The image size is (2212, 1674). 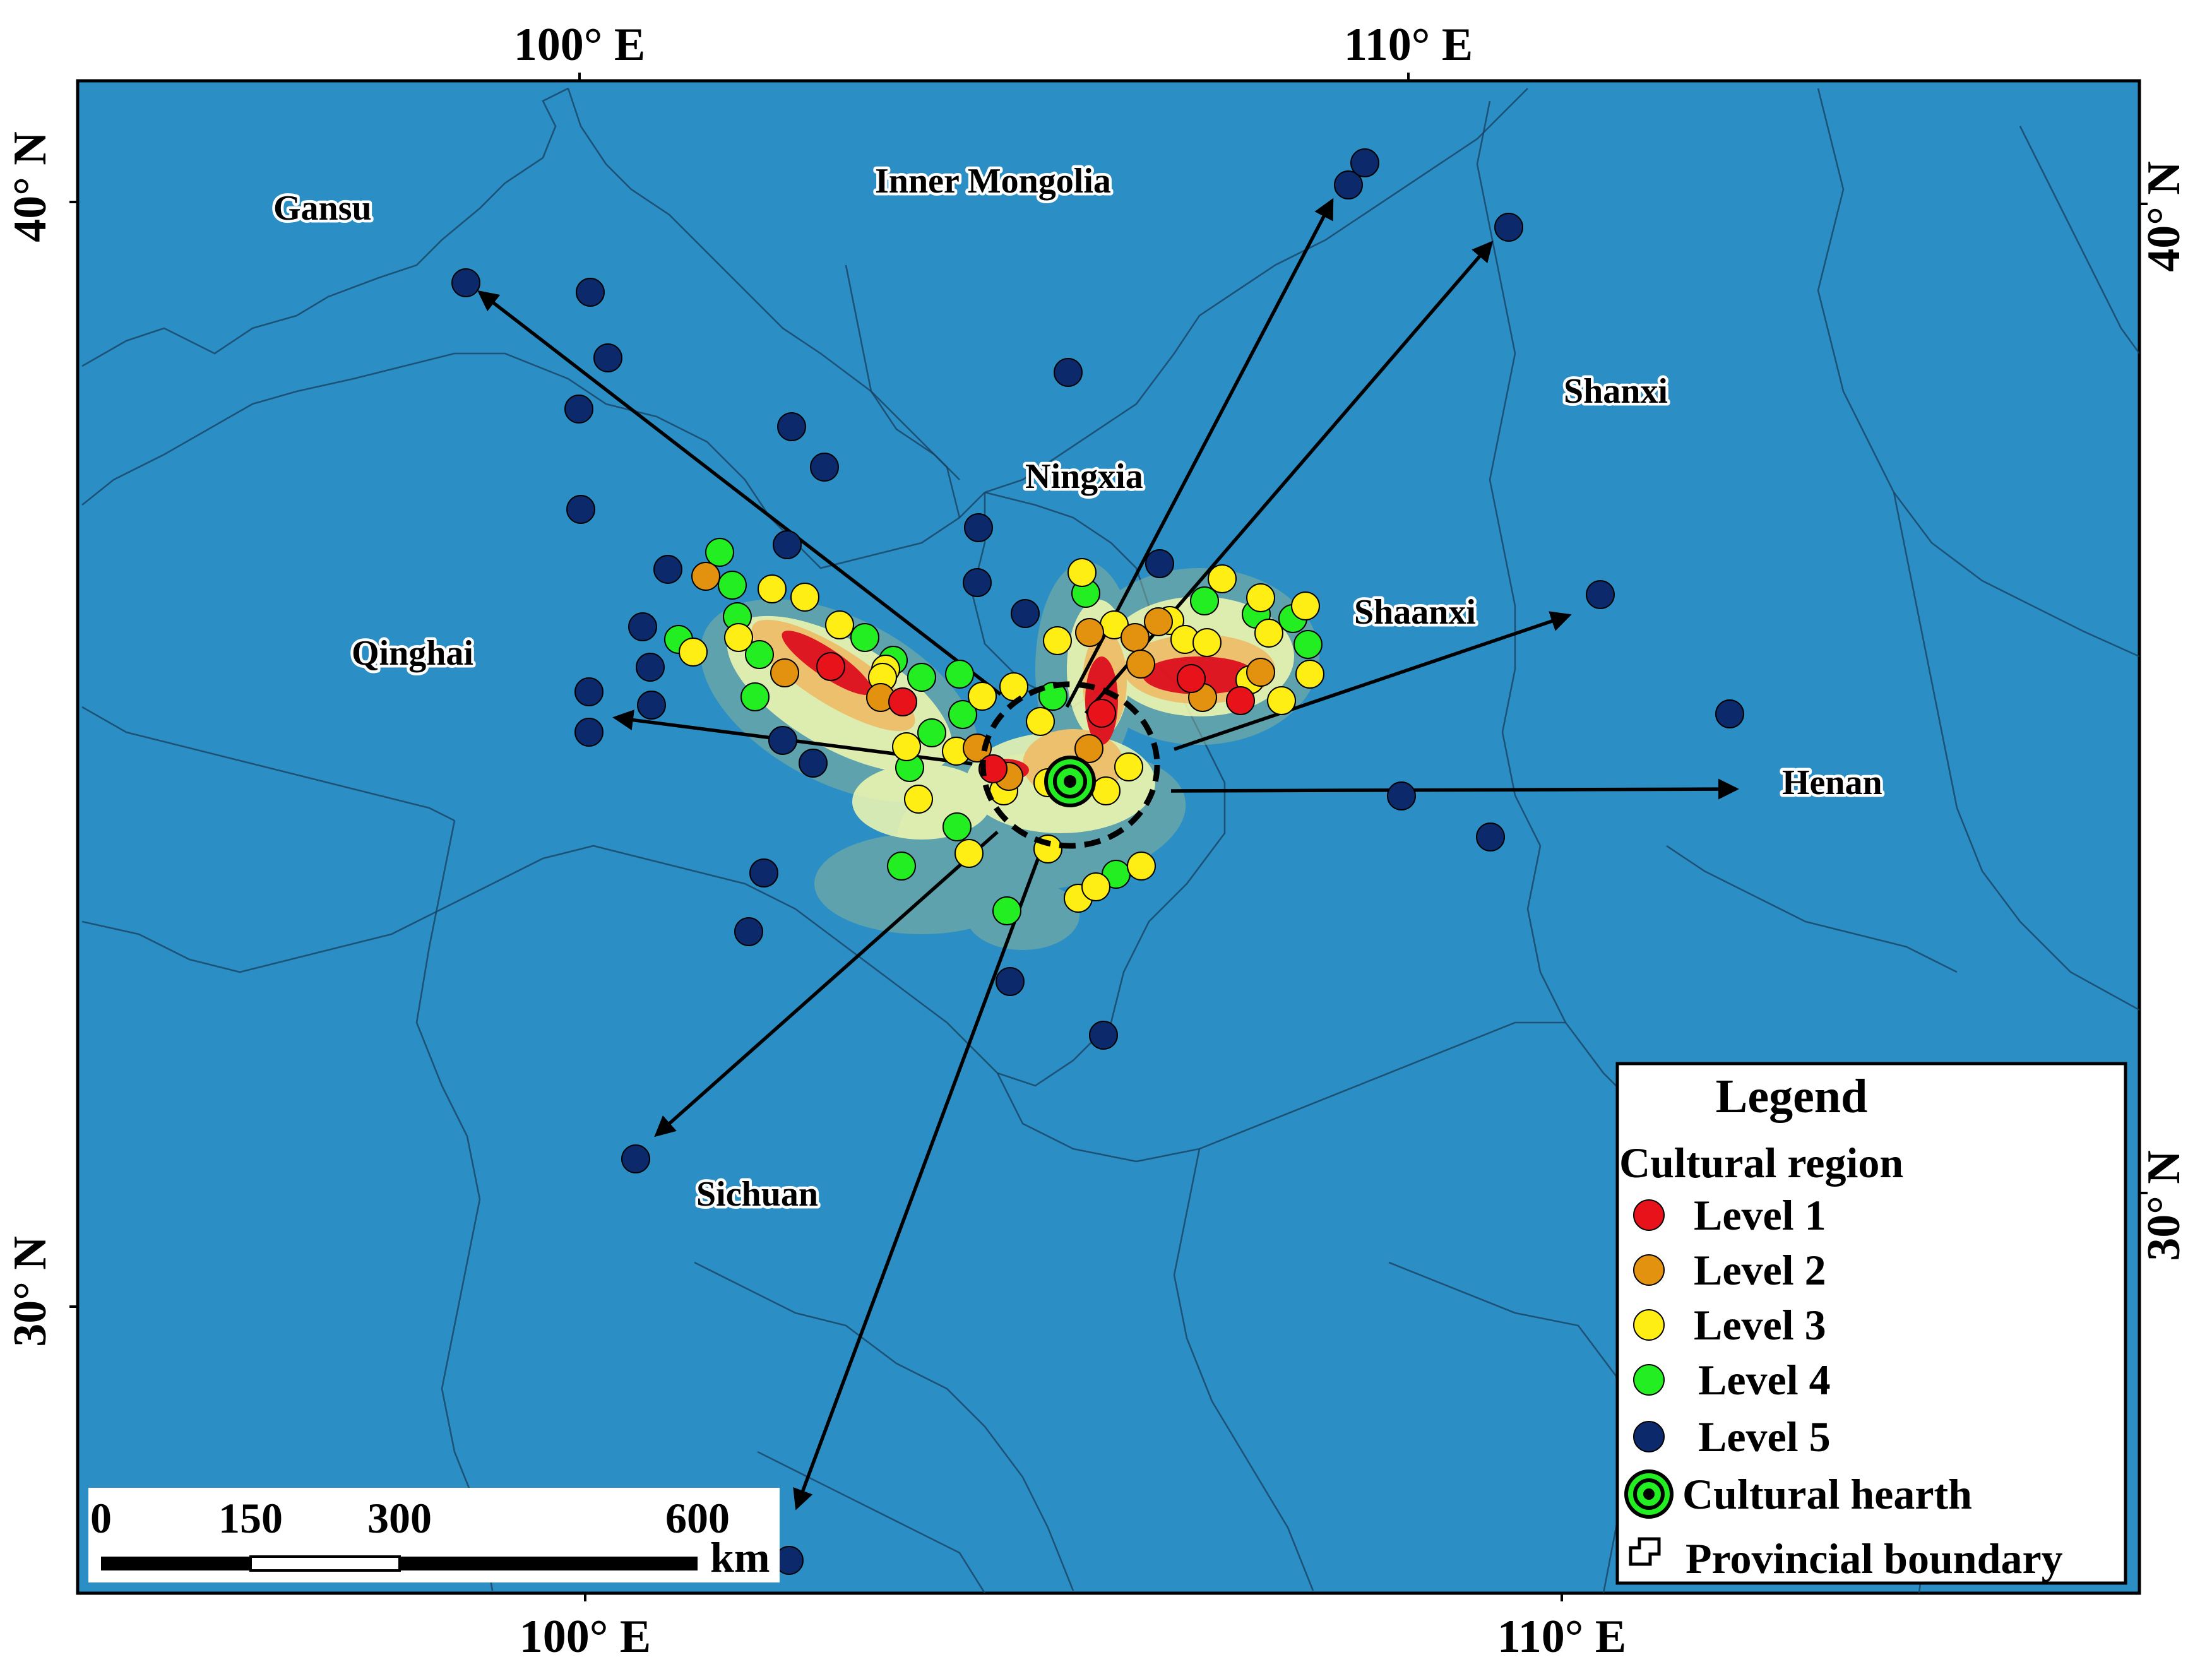 What do you see at coordinates (1373, 681) in the screenshot?
I see `arrow-east-north` at bounding box center [1373, 681].